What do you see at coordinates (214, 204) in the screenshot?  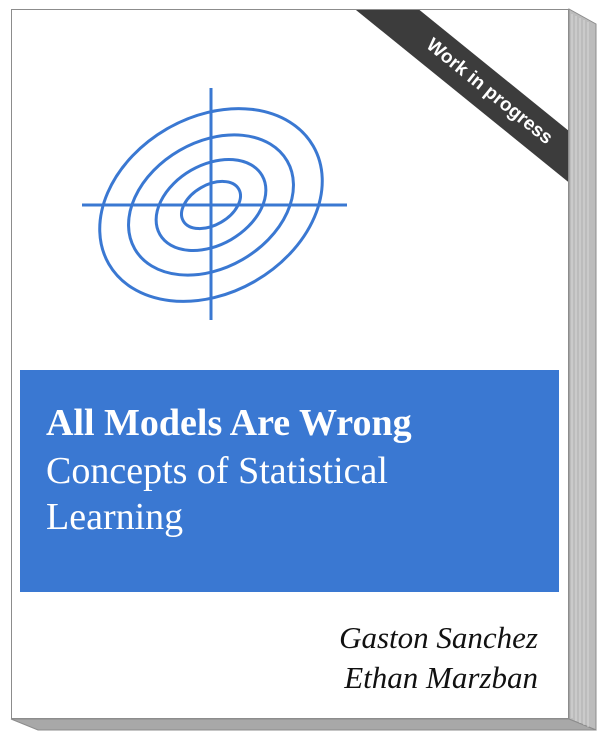 I see `ellipses-crosshair-icon` at bounding box center [214, 204].